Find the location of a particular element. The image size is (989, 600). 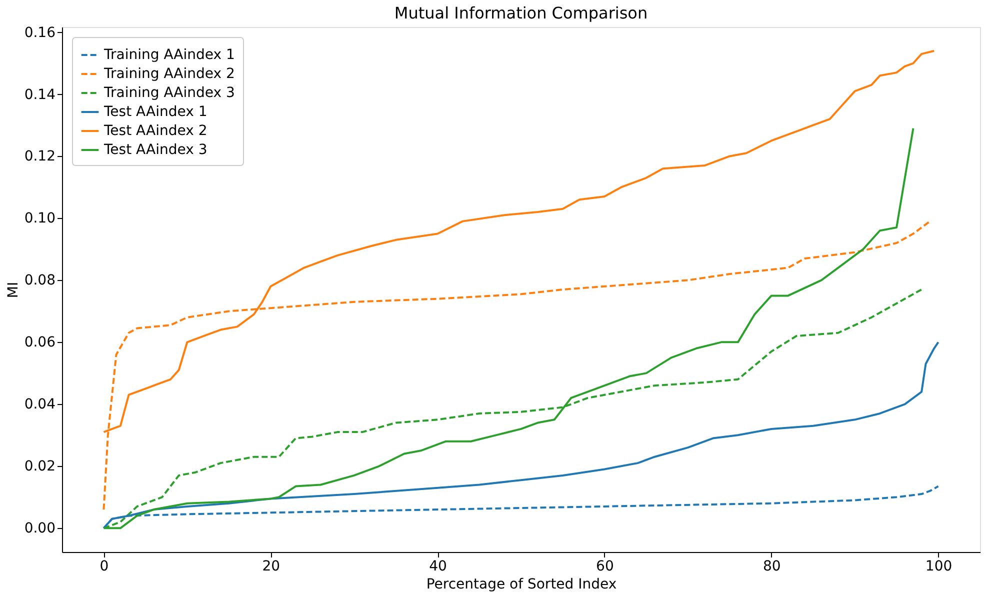

y-axis-title: MI is located at coordinates (13, 290).